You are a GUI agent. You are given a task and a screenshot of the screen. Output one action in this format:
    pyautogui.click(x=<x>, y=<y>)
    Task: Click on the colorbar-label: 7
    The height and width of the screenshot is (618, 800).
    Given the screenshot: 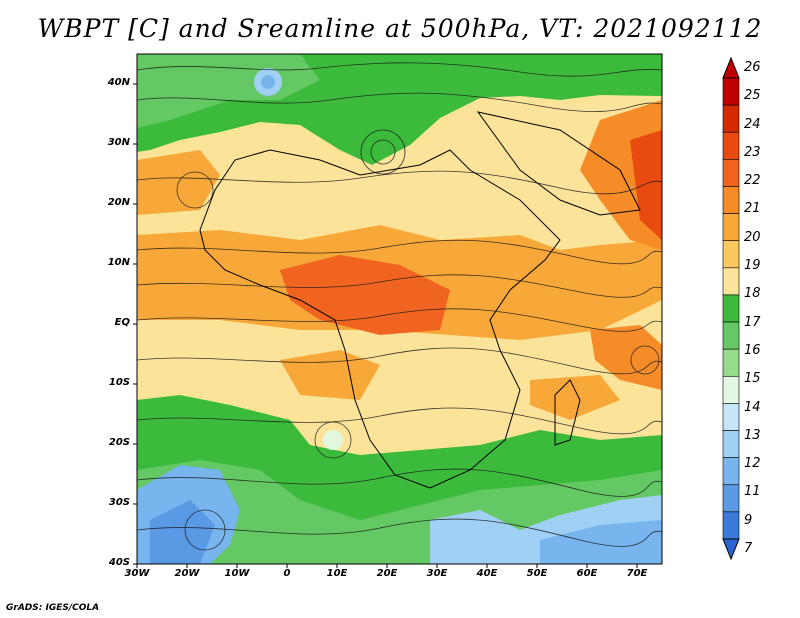 What is the action you would take?
    pyautogui.click(x=748, y=548)
    